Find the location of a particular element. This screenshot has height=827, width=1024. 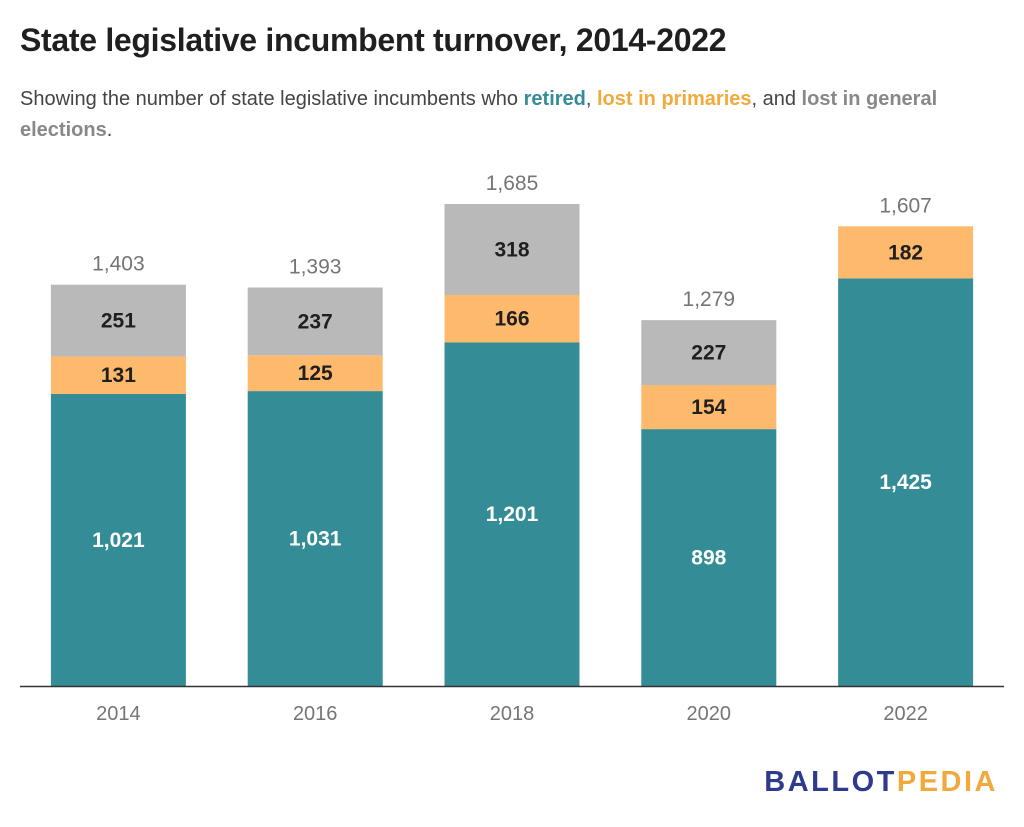

total-label-2014: 1,403 is located at coordinates (118, 264).